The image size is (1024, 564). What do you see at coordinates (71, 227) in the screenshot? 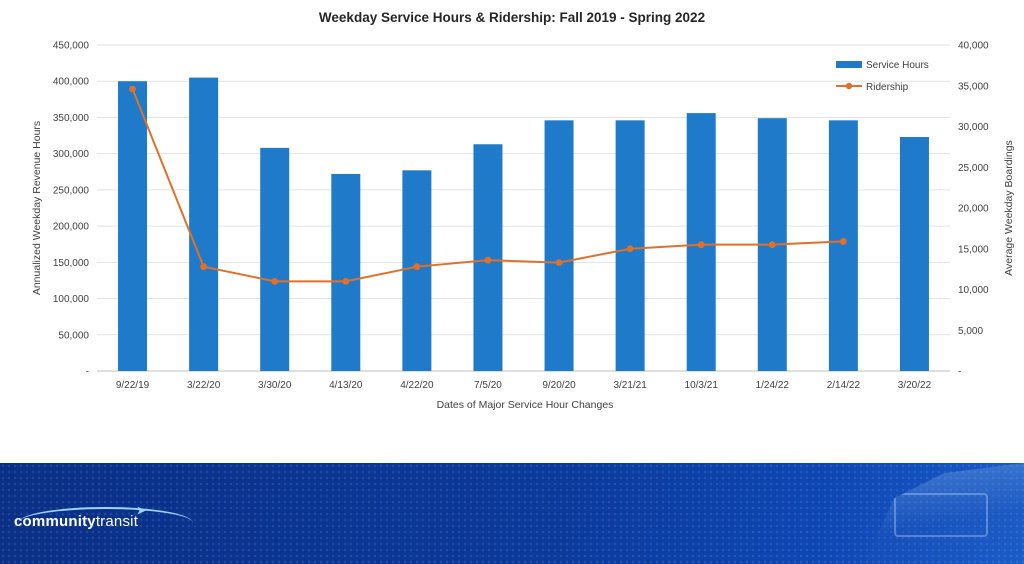
I see `y-tick-label: 200,000` at bounding box center [71, 227].